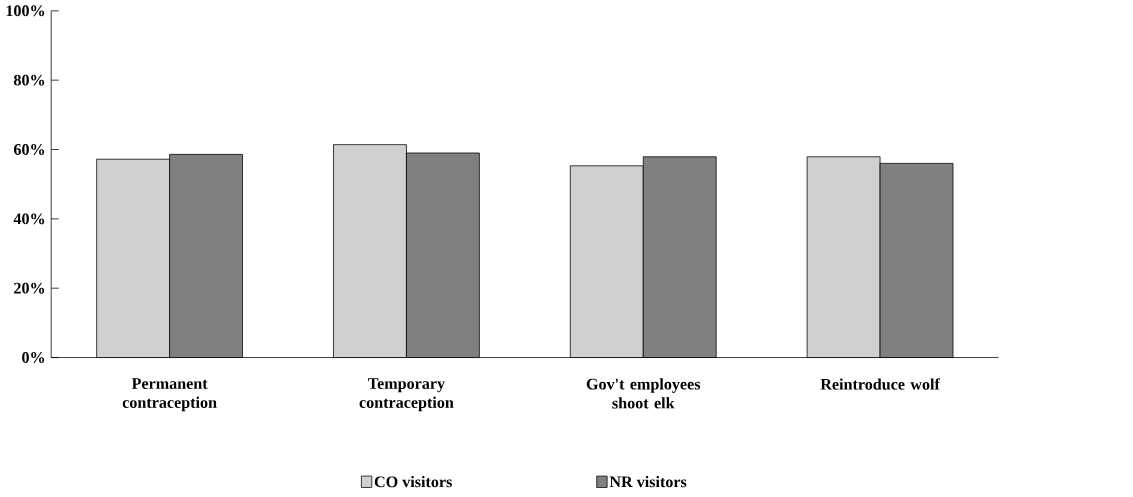  Describe the element at coordinates (643, 393) in the screenshot. I see `x-tick-label: Gov't employees shoot elk` at that location.